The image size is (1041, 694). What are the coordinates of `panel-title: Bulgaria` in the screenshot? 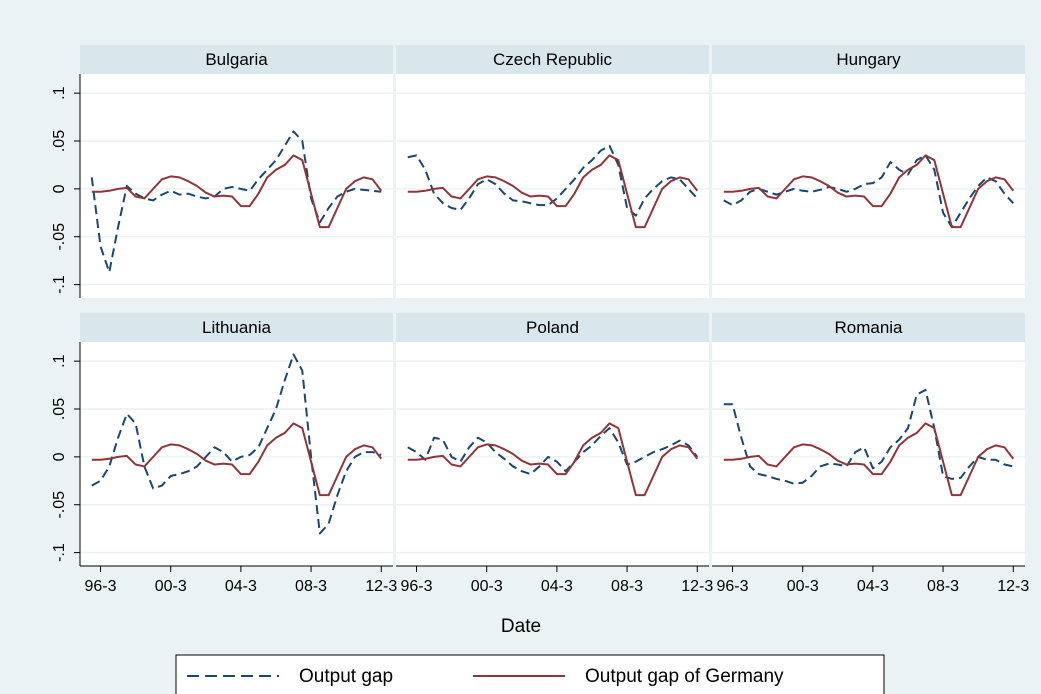 It's located at (236, 59).